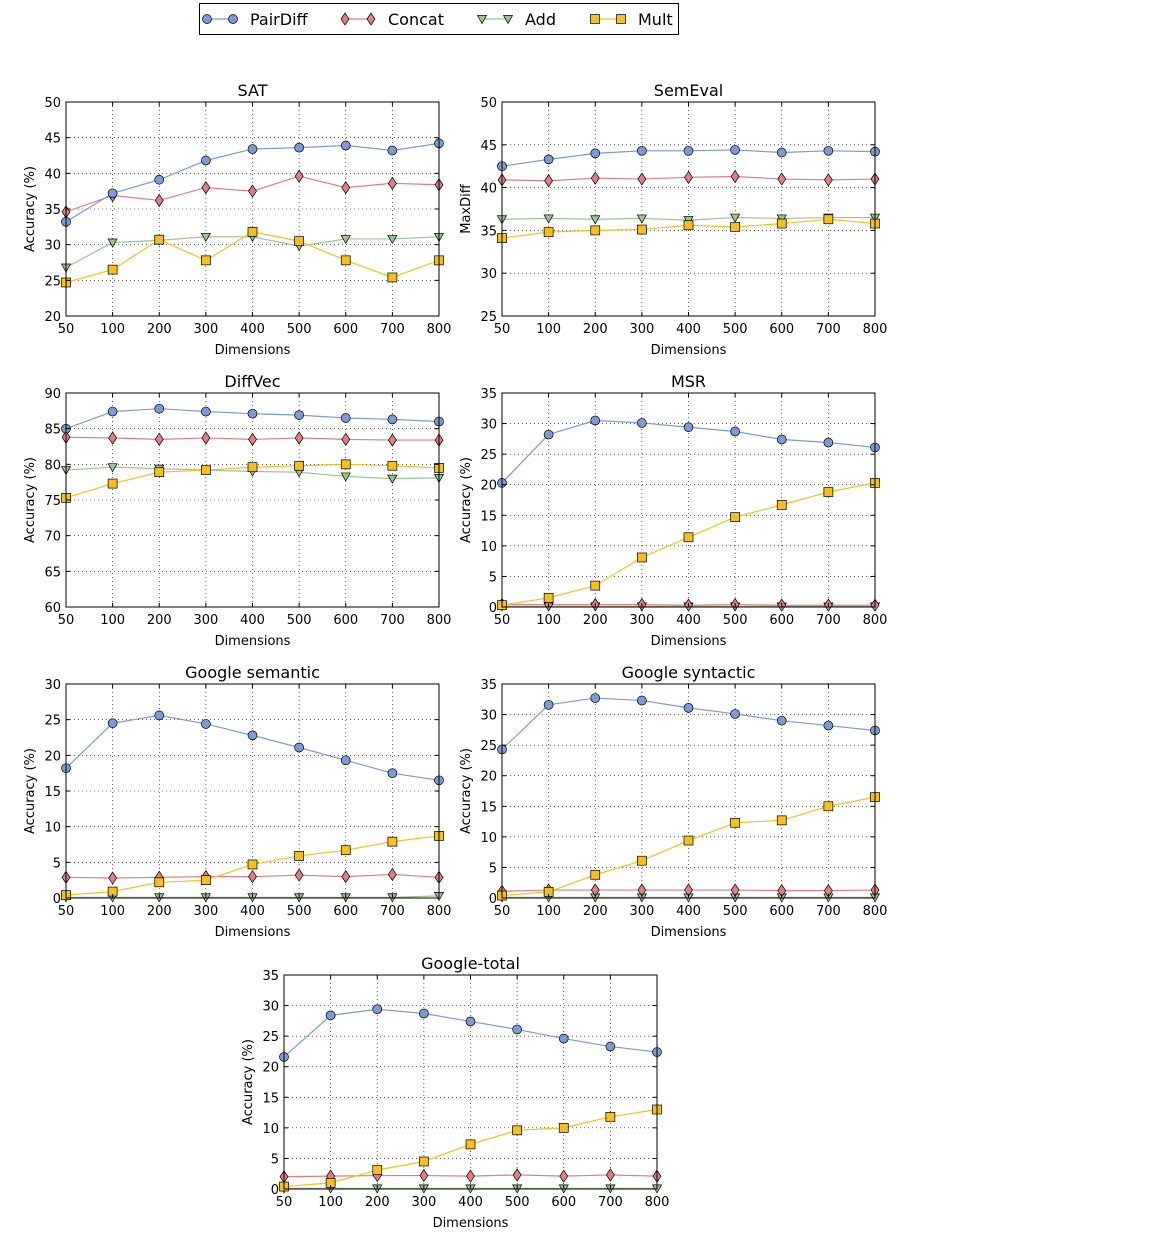  I want to click on y-tick-label: 80, so click(52, 465).